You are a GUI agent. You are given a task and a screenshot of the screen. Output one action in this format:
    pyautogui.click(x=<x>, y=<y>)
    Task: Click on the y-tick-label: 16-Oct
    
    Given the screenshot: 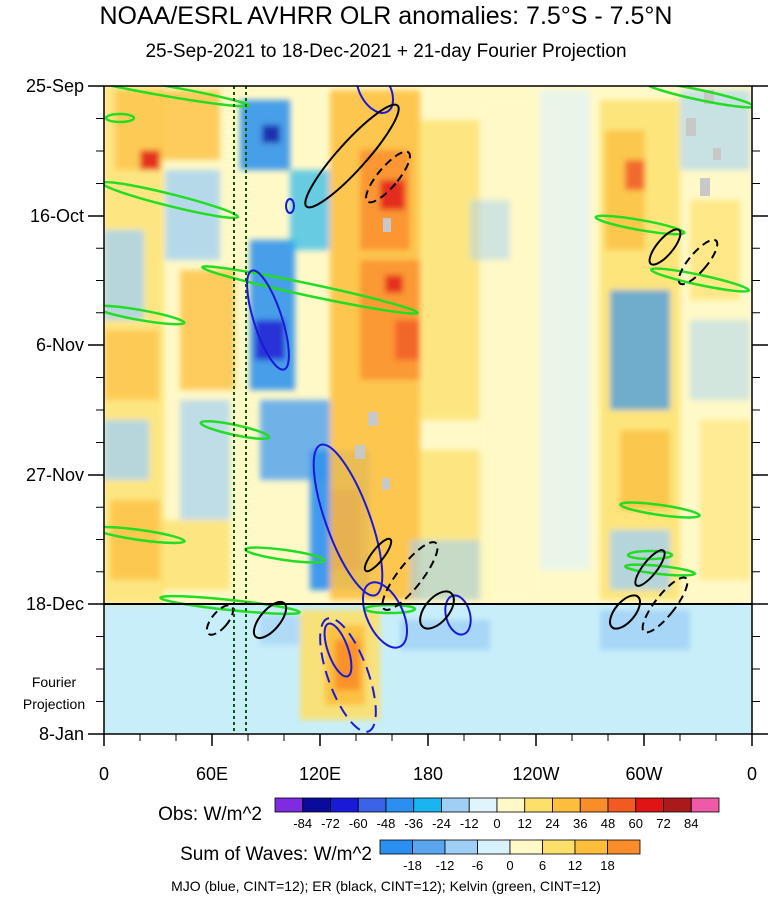 What is the action you would take?
    pyautogui.click(x=57, y=216)
    